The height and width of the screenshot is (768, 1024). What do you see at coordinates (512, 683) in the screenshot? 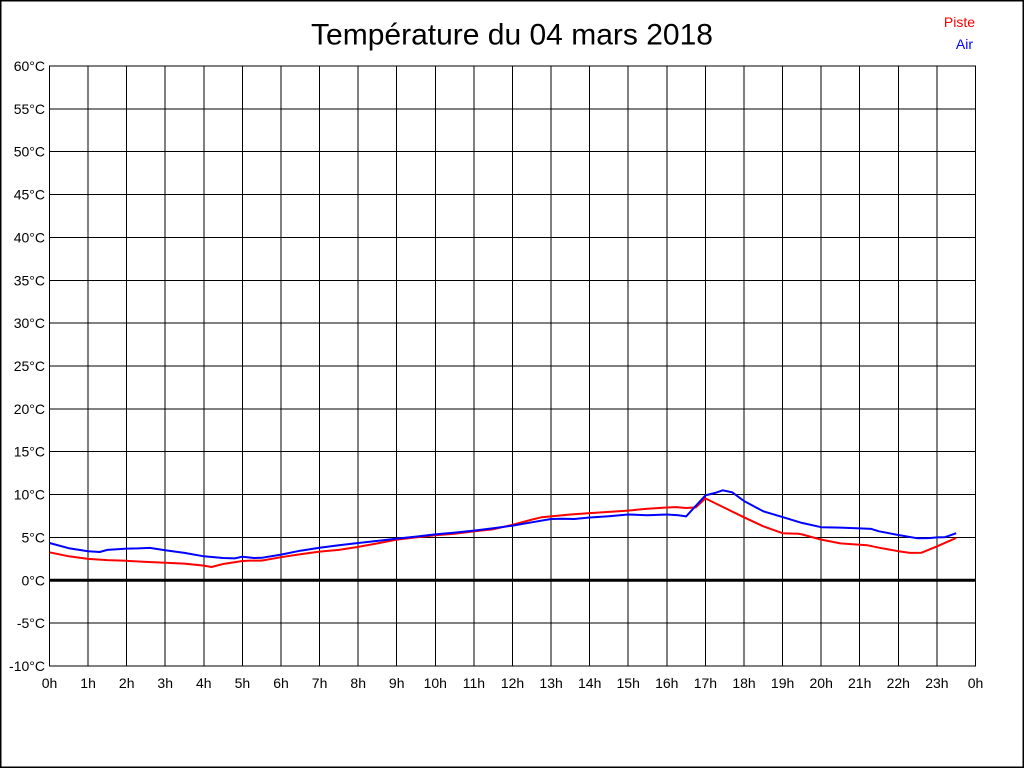
I see `svg-text: 12h` at bounding box center [512, 683].